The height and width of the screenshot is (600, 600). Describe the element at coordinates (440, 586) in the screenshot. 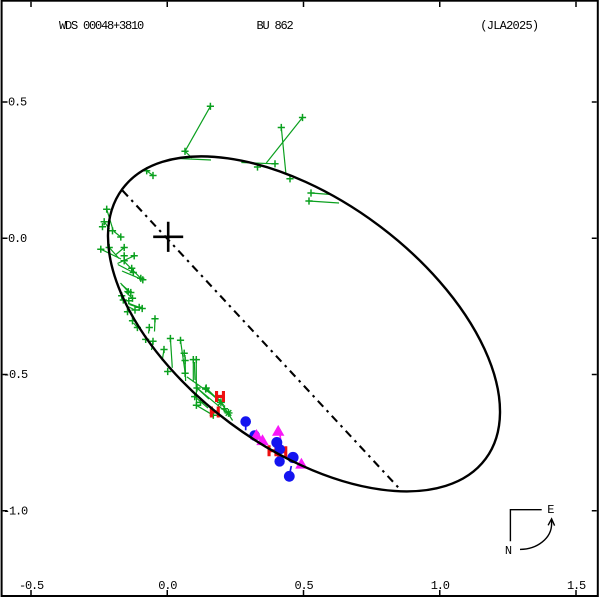

I see `svg-text: 1.0` at that location.